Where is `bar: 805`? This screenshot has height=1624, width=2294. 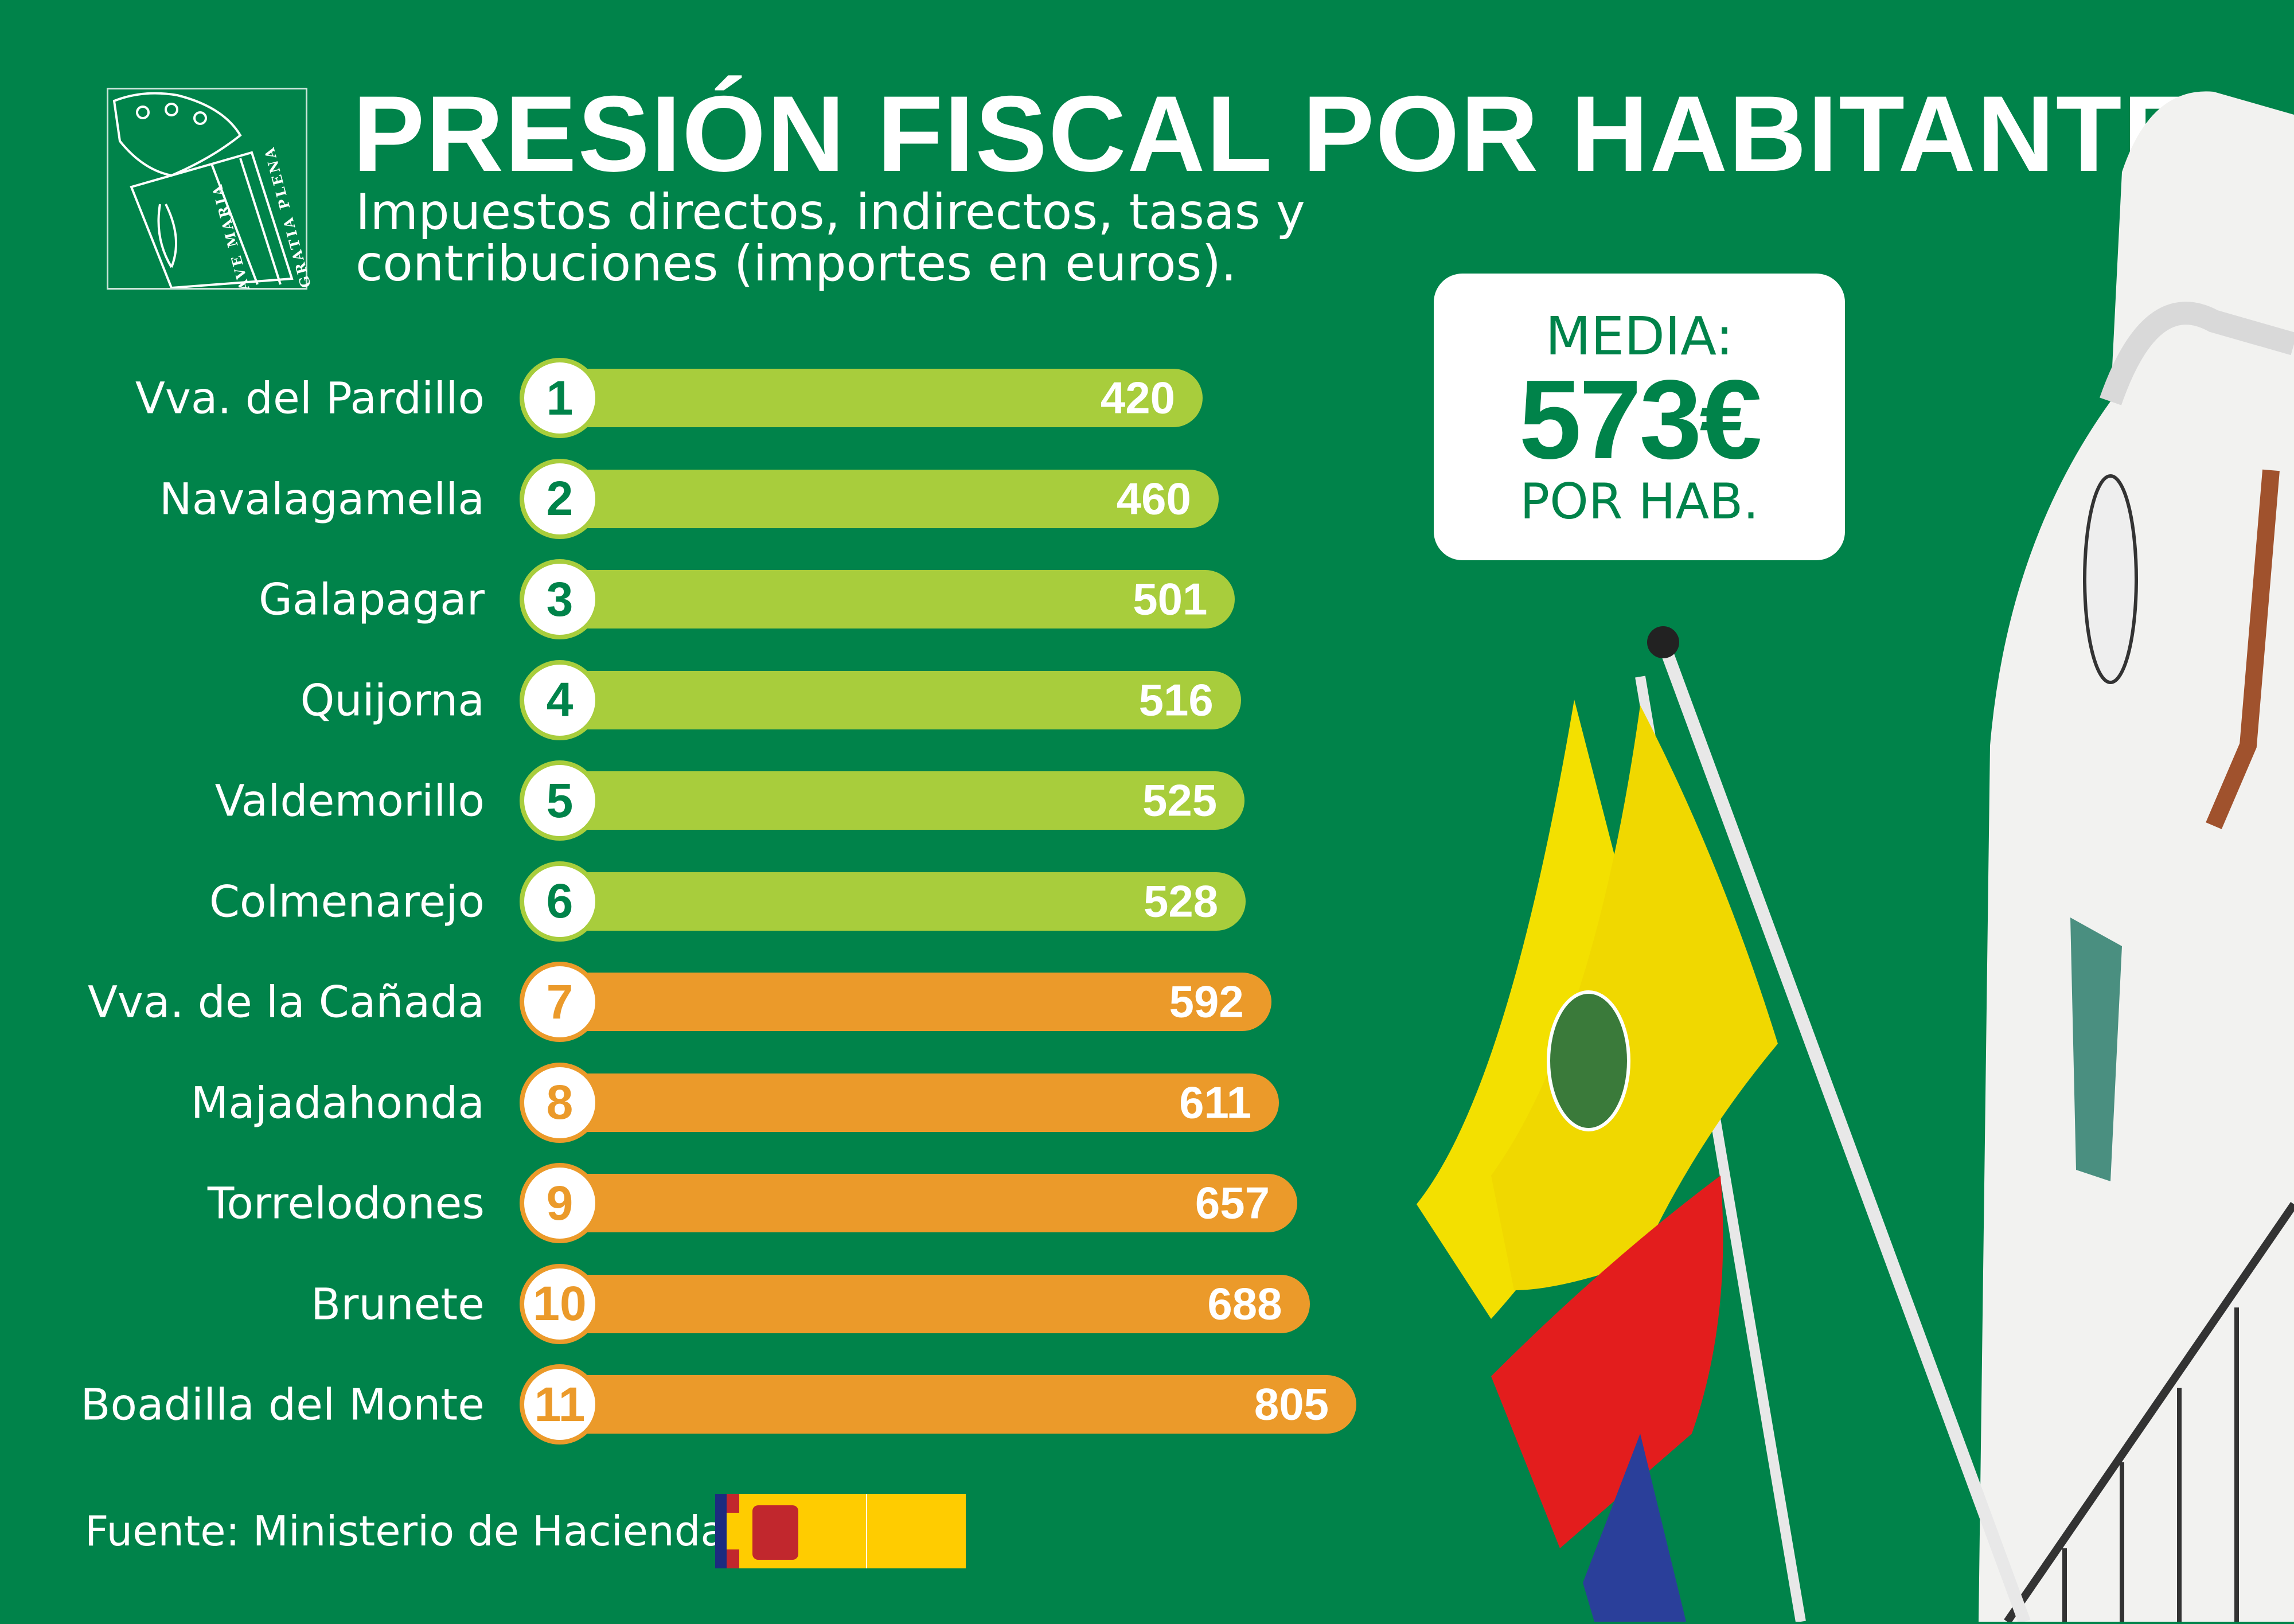 bar: 805 is located at coordinates (955, 1405).